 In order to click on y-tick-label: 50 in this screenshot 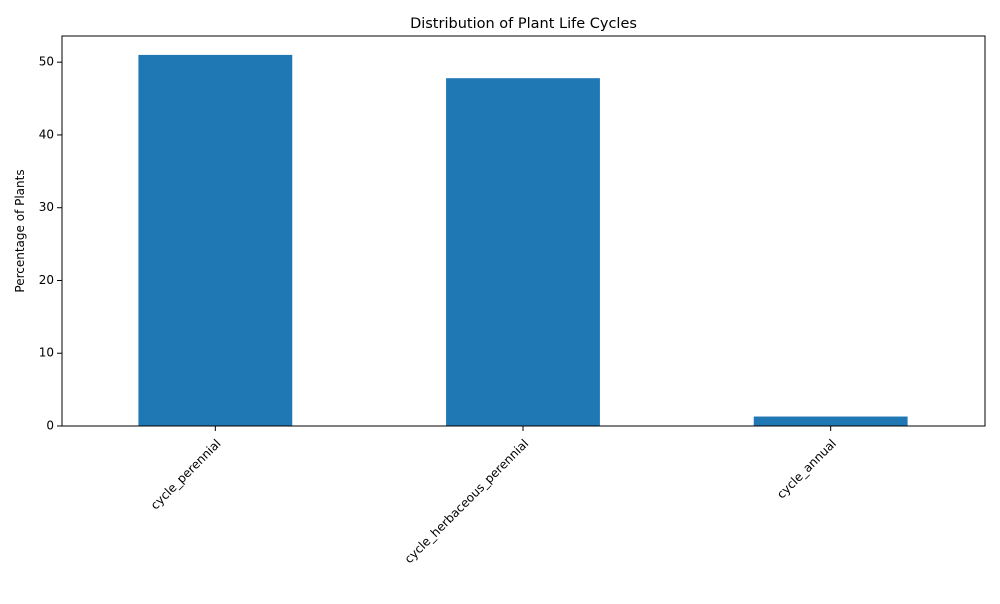, I will do `click(46, 62)`.